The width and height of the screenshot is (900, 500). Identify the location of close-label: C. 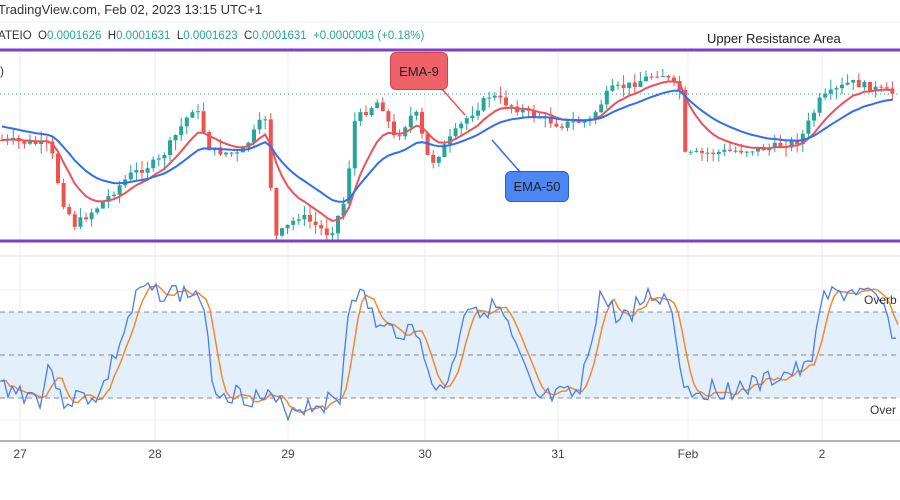
(248, 36).